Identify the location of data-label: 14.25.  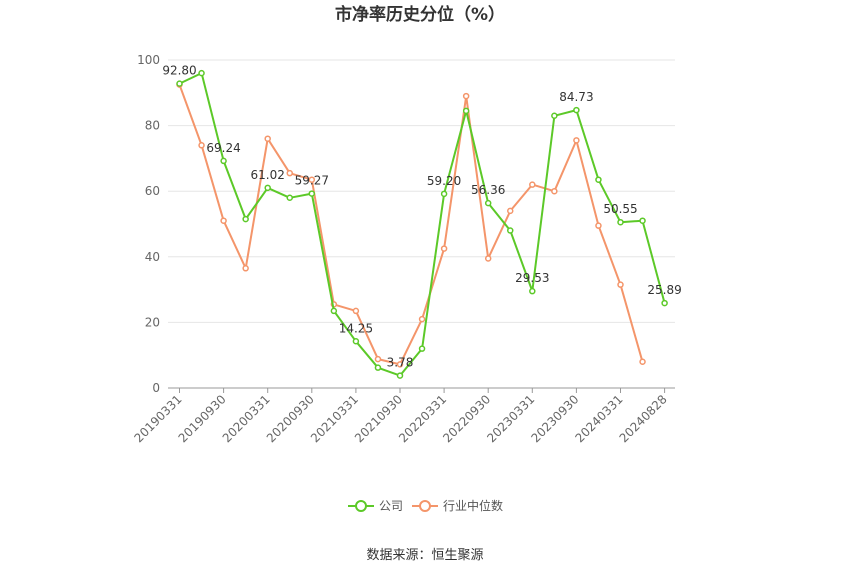
(356, 328).